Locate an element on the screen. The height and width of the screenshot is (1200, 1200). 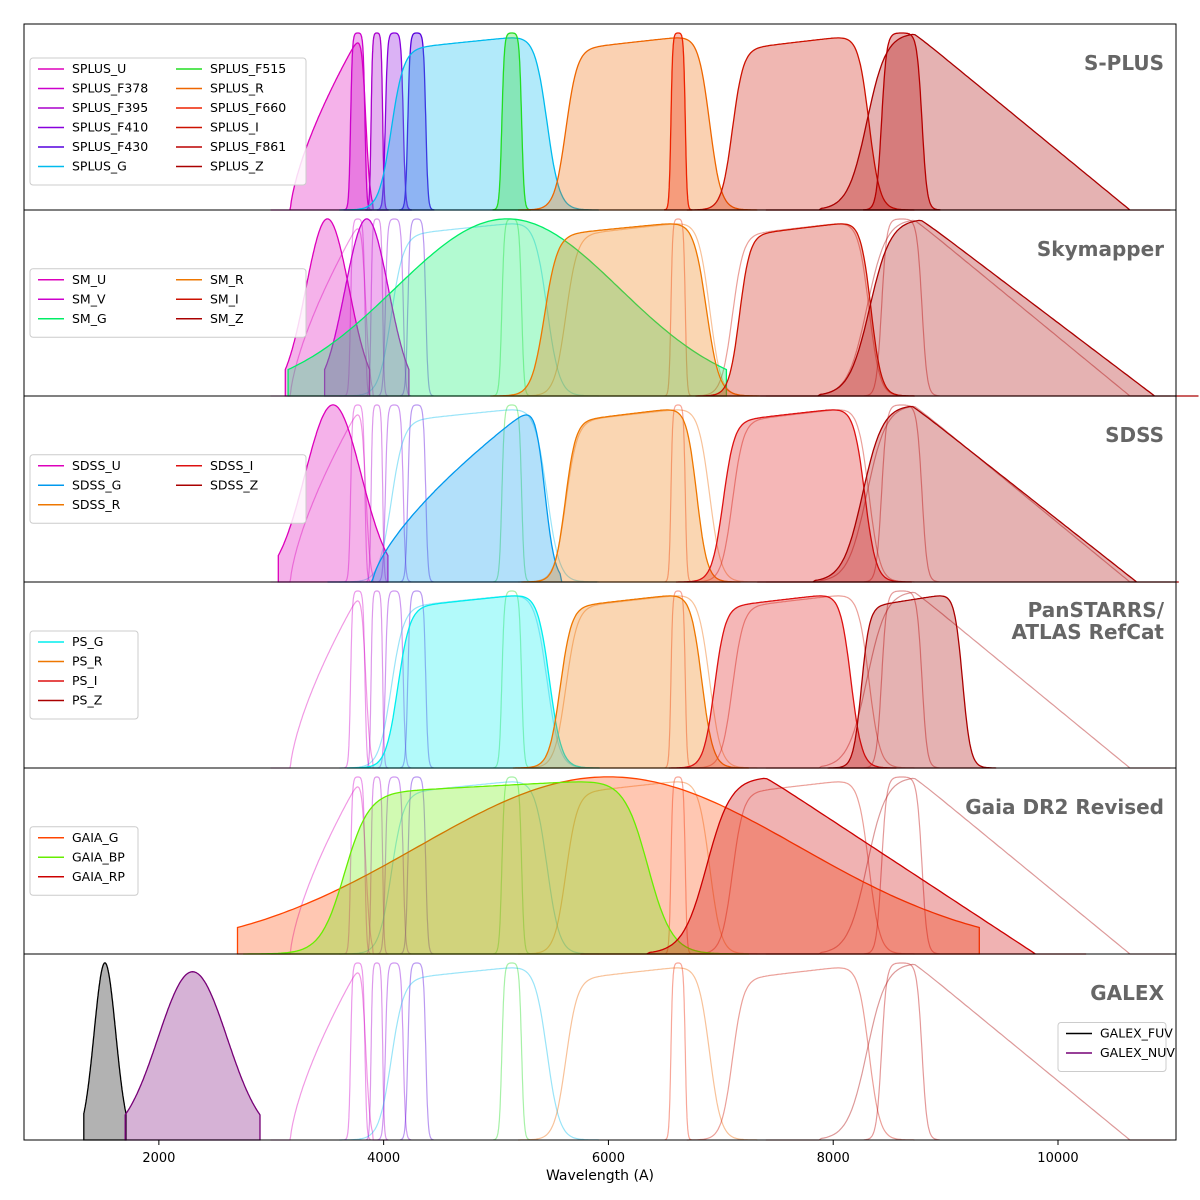
legend-label-splus_f515: SPLUS_F515 is located at coordinates (248, 68).